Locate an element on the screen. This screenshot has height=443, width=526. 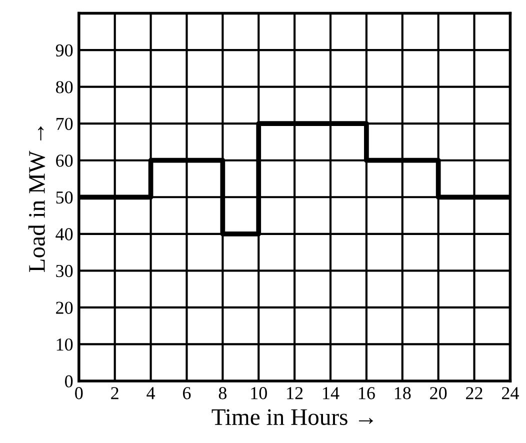
y-tick-label: 10 is located at coordinates (64, 344).